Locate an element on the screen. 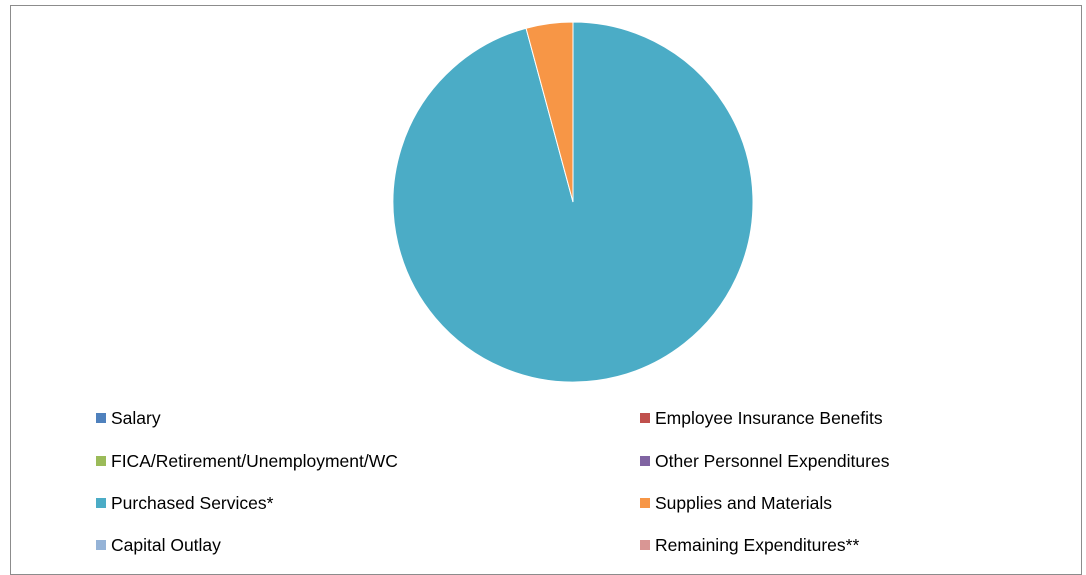  legend-label-purchased-services: Purchased Services* is located at coordinates (192, 502).